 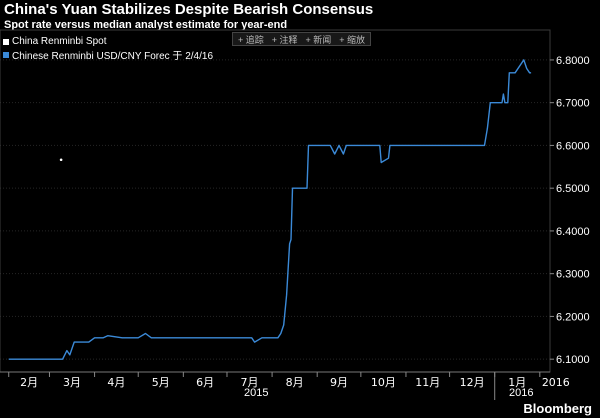 What do you see at coordinates (517, 382) in the screenshot?
I see `x-tick-label: 1月` at bounding box center [517, 382].